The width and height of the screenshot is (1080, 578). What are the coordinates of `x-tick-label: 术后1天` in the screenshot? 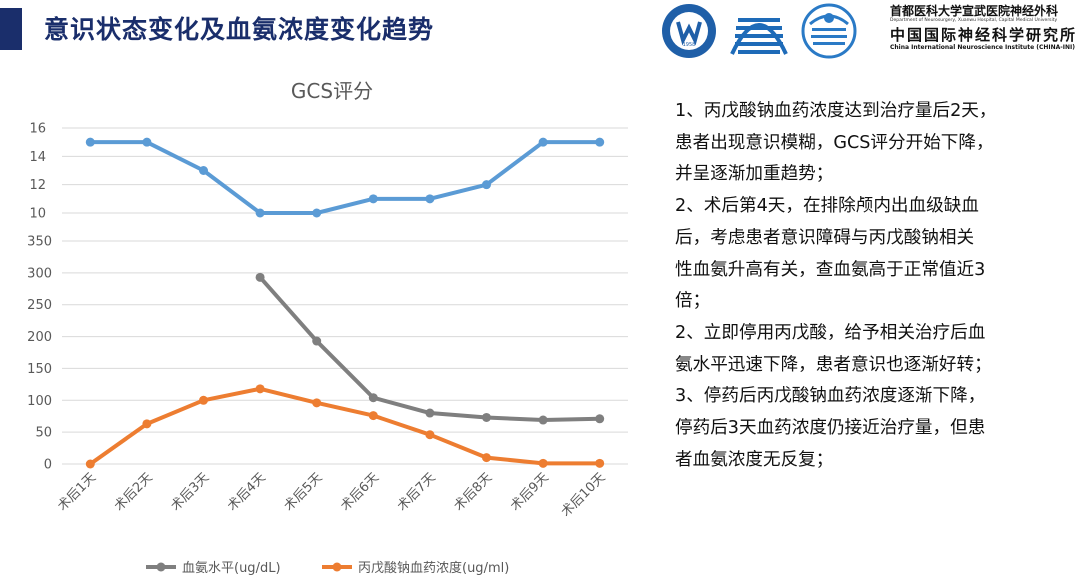 It's located at (77, 492).